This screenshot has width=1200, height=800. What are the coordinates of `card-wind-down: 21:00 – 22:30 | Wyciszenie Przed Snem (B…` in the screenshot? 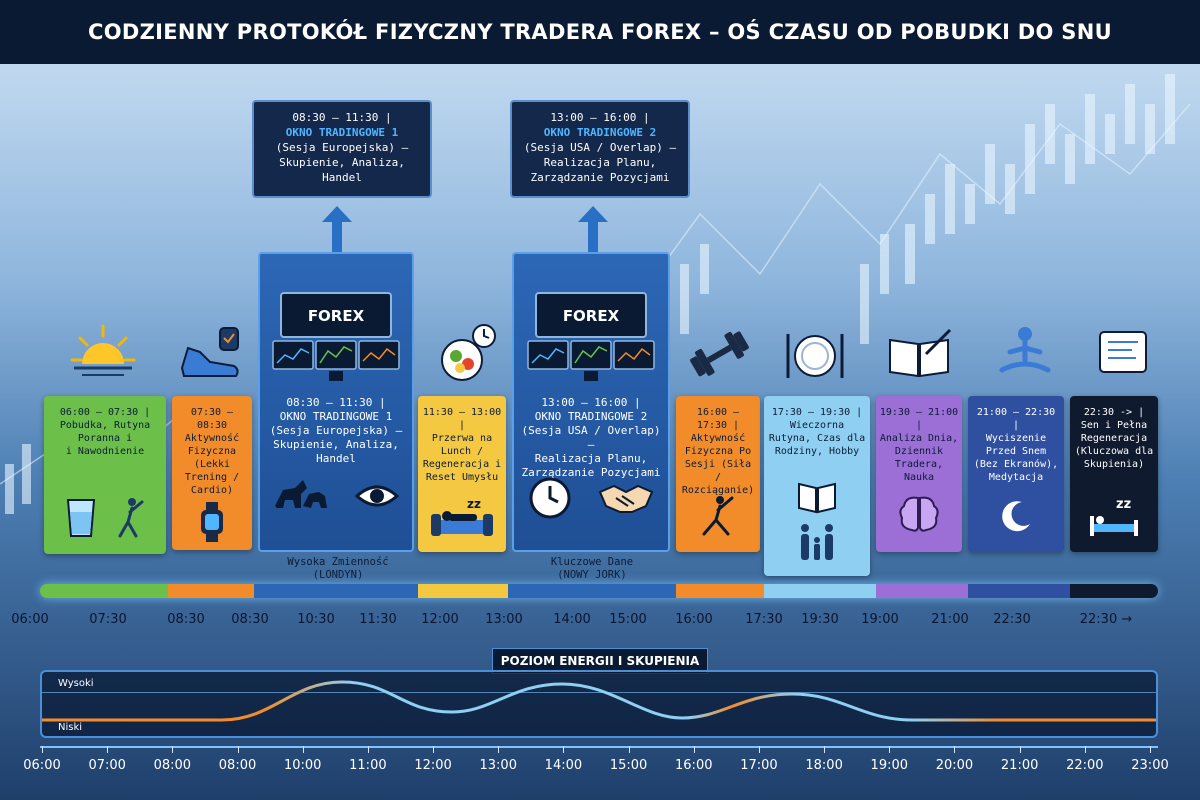 It's located at (1016, 474).